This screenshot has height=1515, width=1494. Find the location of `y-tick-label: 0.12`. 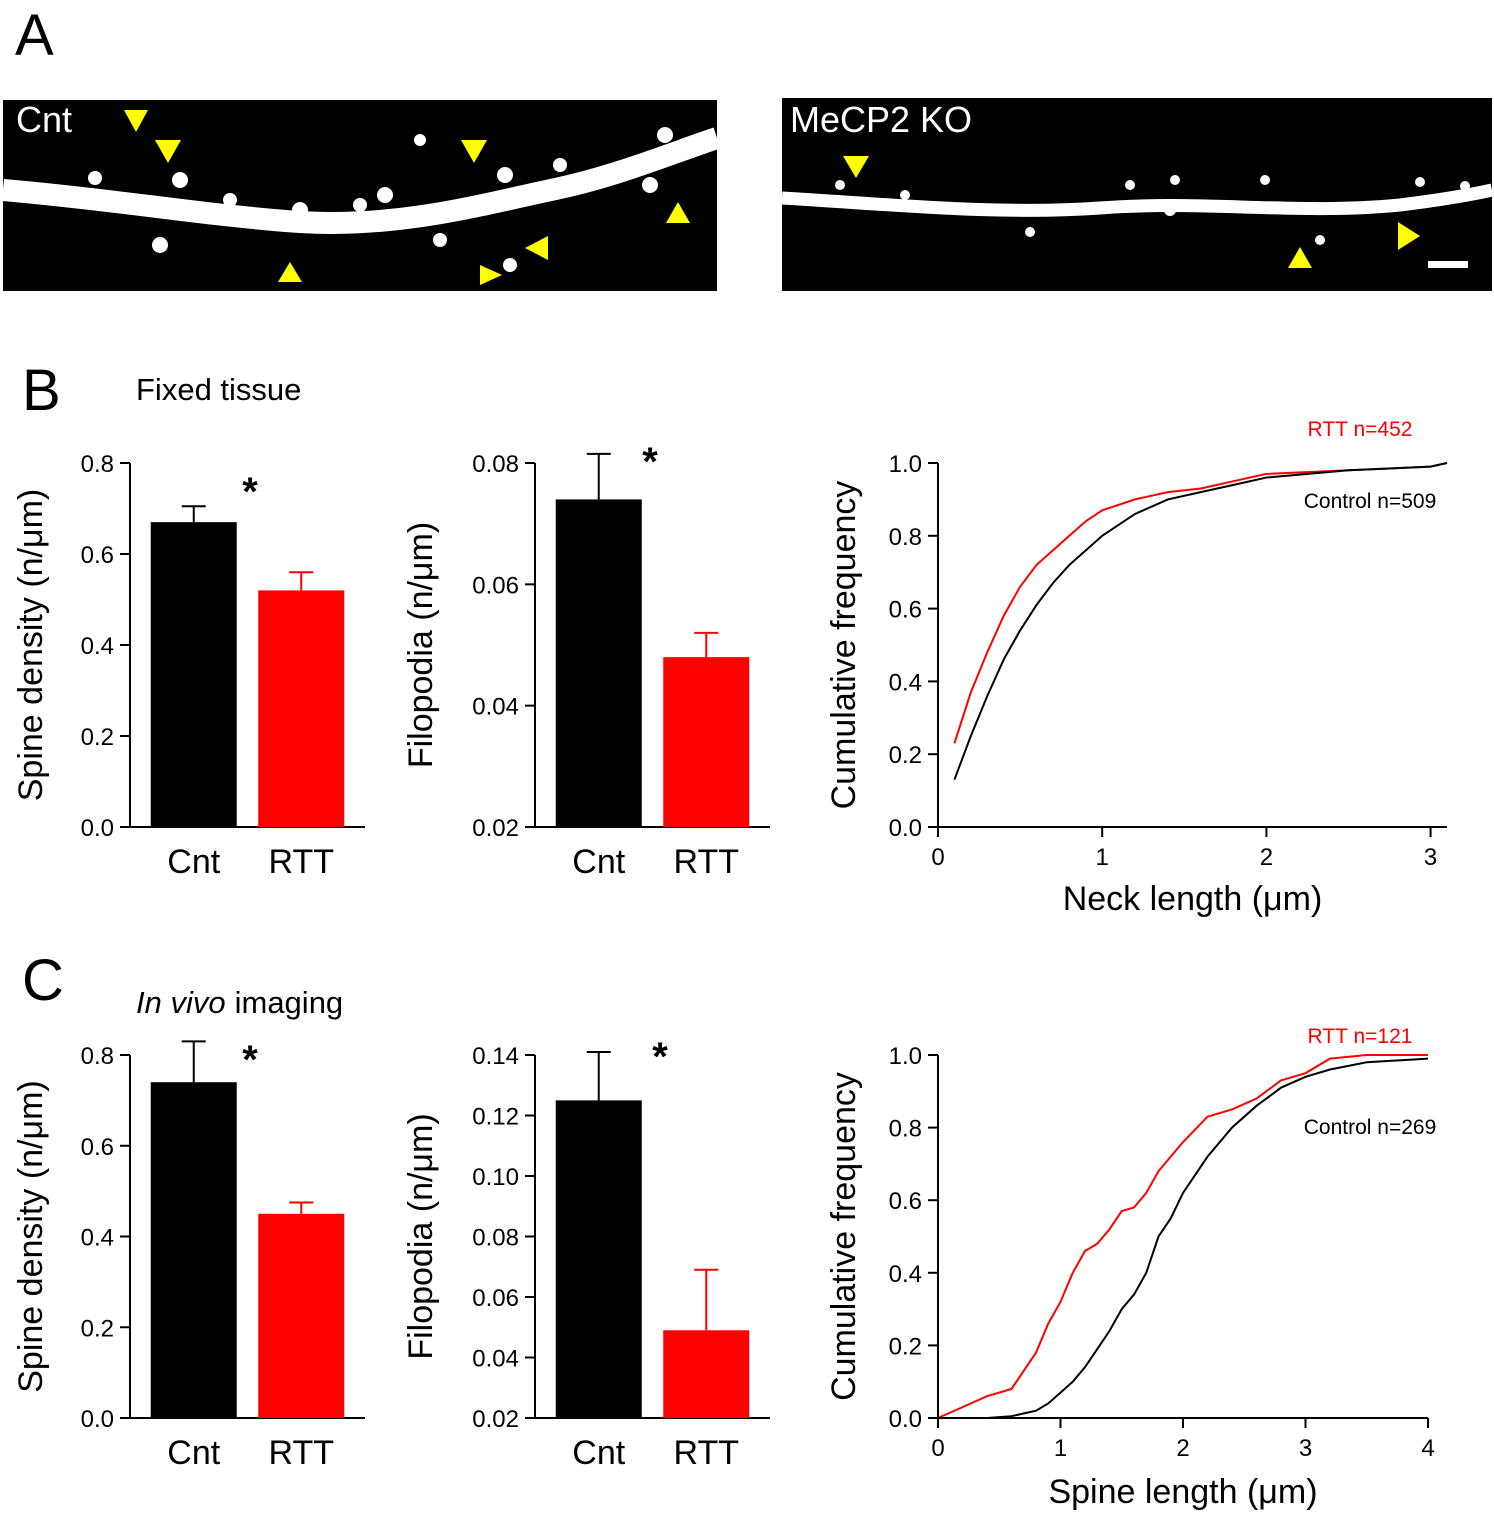

y-tick-label: 0.12 is located at coordinates (495, 1117).